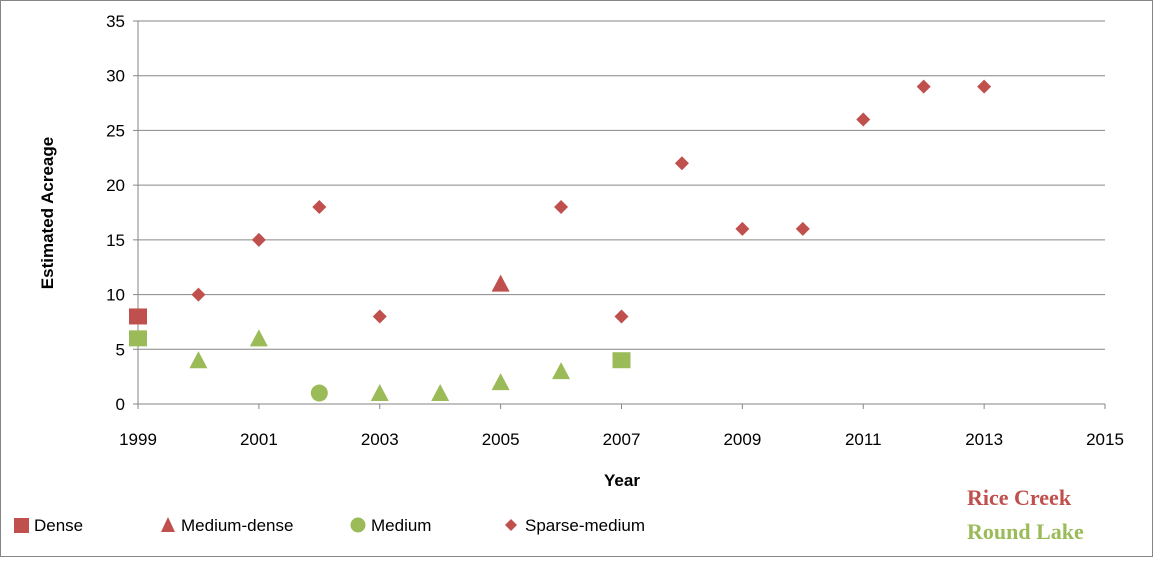 The width and height of the screenshot is (1153, 561). Describe the element at coordinates (622, 439) in the screenshot. I see `x-tick-label: 2007` at that location.